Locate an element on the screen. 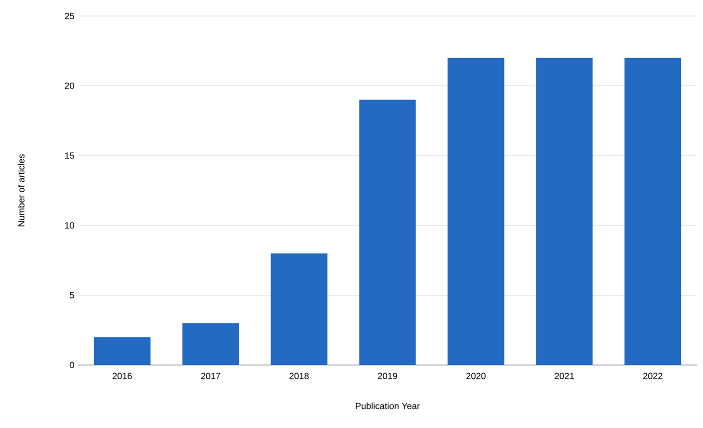 This screenshot has height=428, width=703. y-axis-title: Number of articles is located at coordinates (21, 190).